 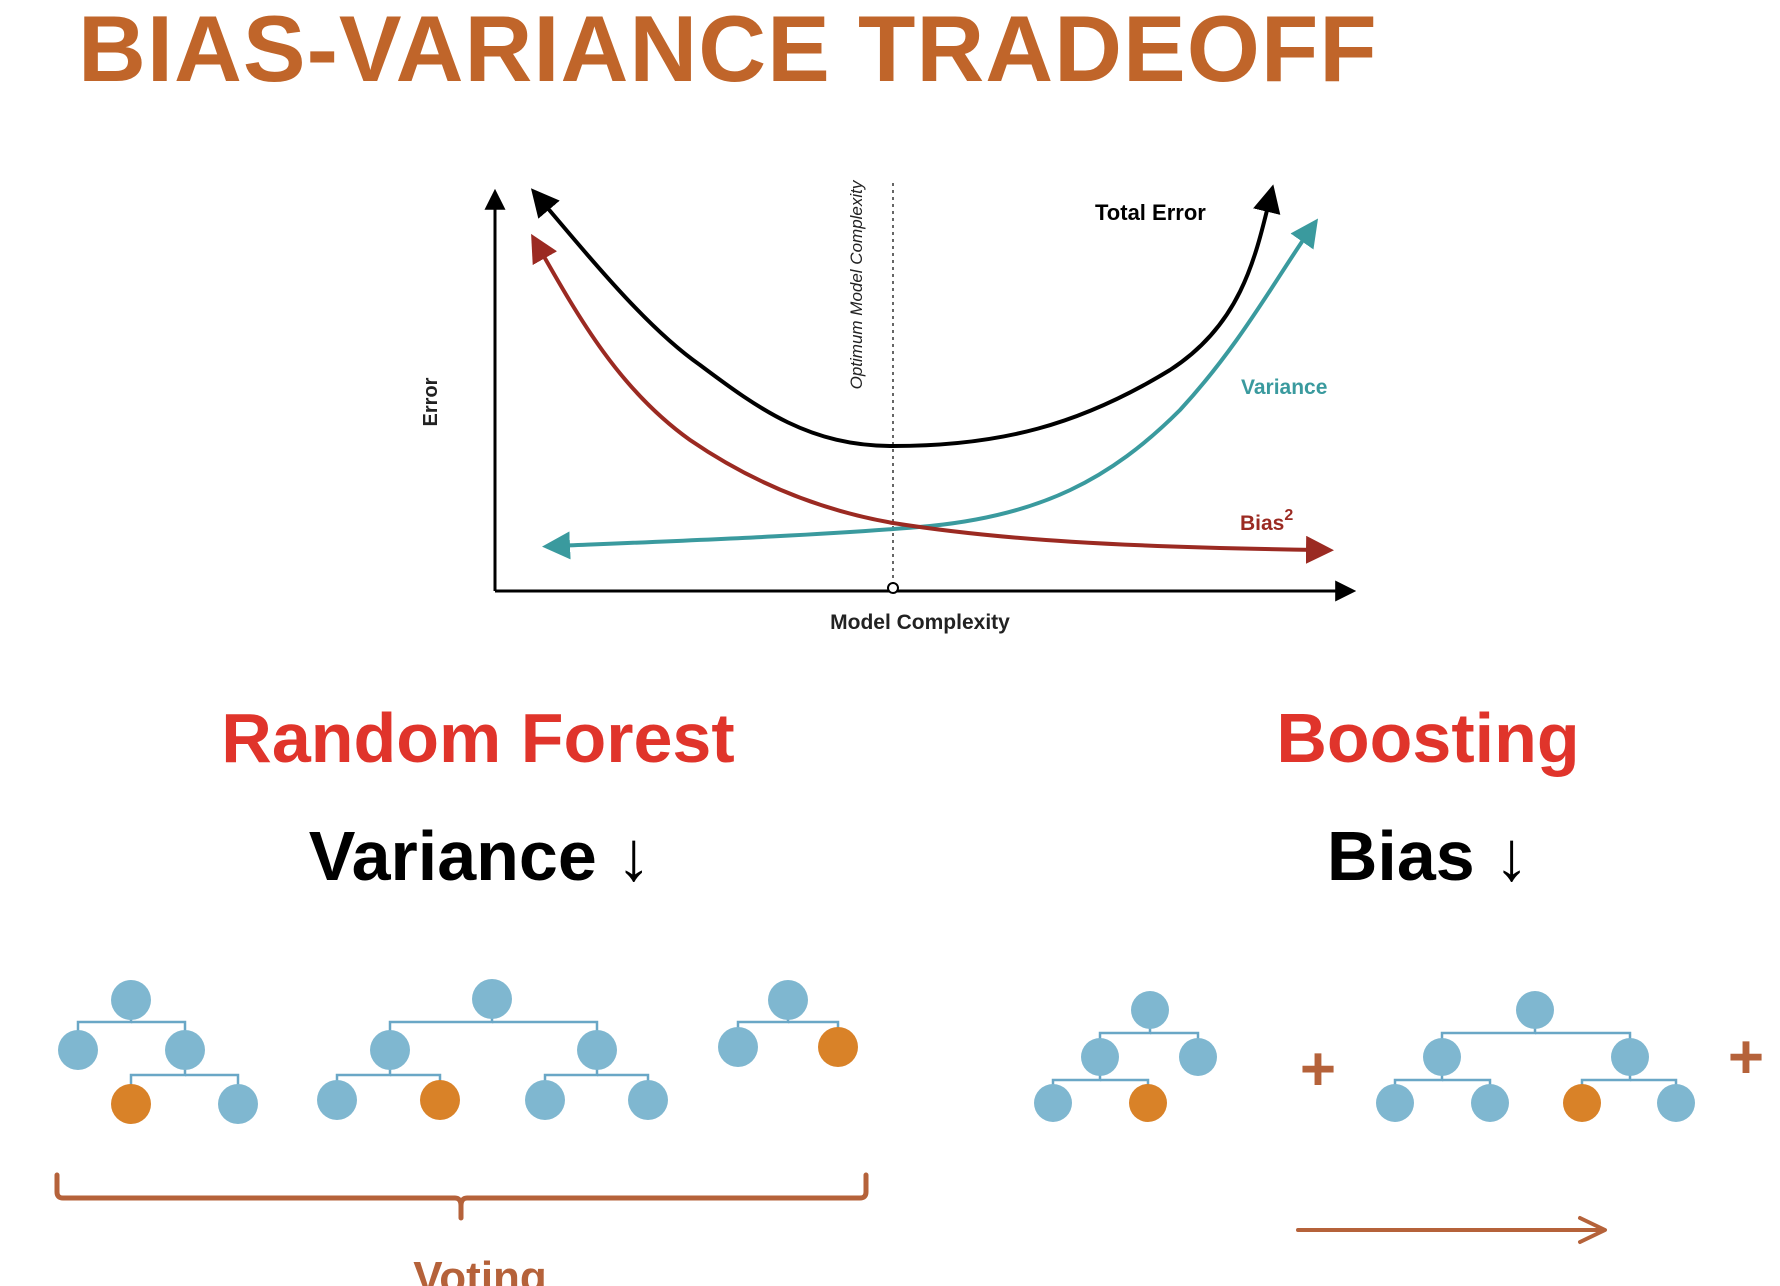 I want to click on boosting-heading: Boosting, so click(x=1427, y=738).